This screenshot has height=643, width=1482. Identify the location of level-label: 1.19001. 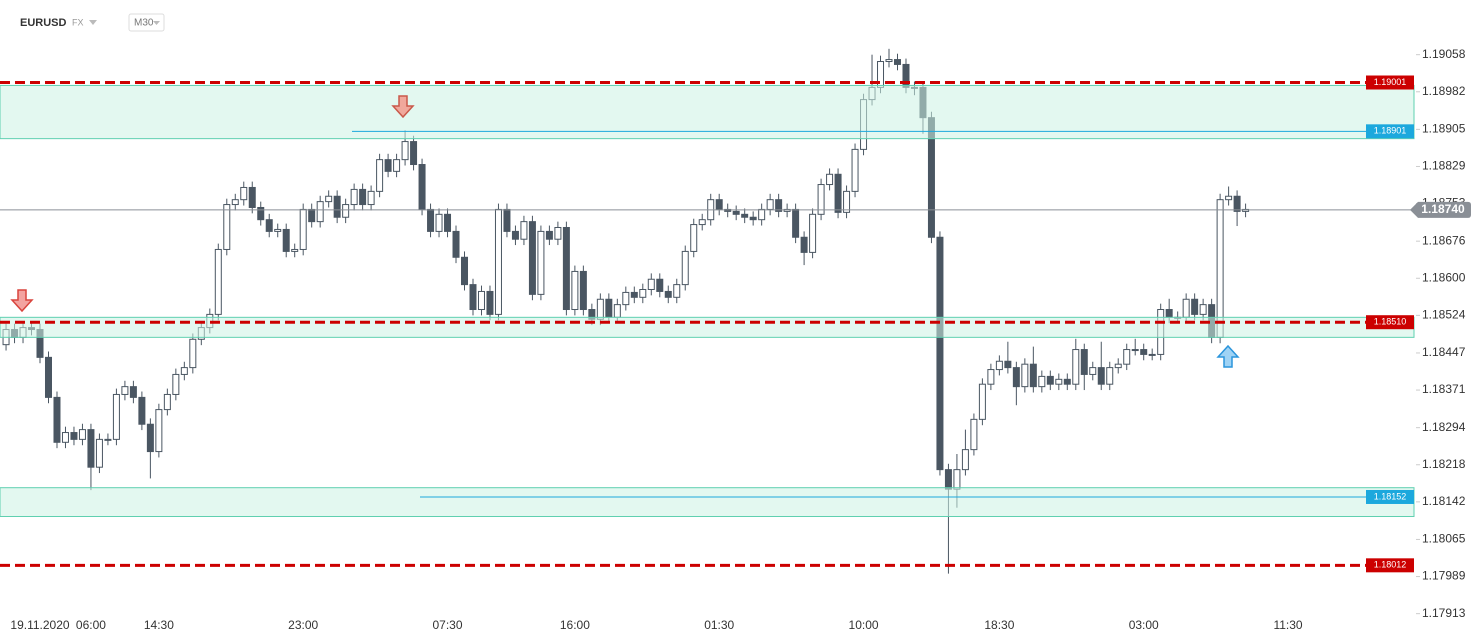
(1390, 82).